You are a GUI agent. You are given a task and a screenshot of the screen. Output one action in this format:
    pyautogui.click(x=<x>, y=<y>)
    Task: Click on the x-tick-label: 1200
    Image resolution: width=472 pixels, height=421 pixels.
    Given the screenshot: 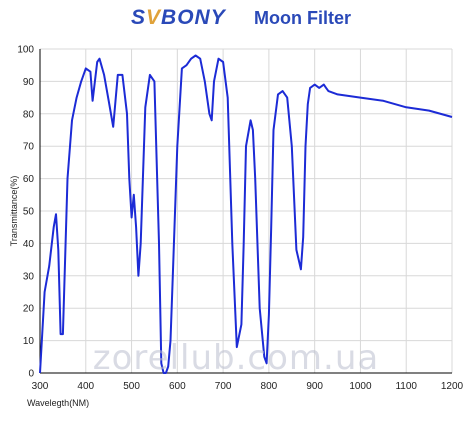 What is the action you would take?
    pyautogui.click(x=452, y=386)
    